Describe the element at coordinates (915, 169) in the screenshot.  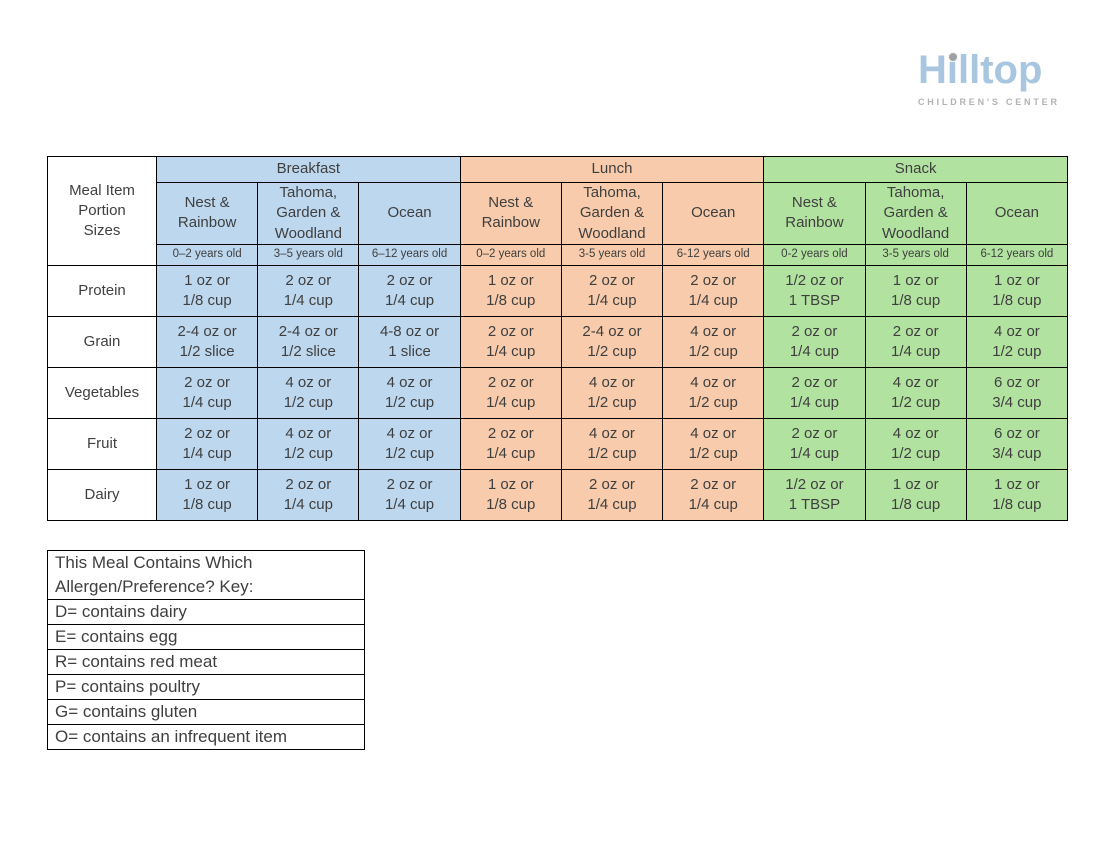
I see `meal-header-snack: Snack` at that location.